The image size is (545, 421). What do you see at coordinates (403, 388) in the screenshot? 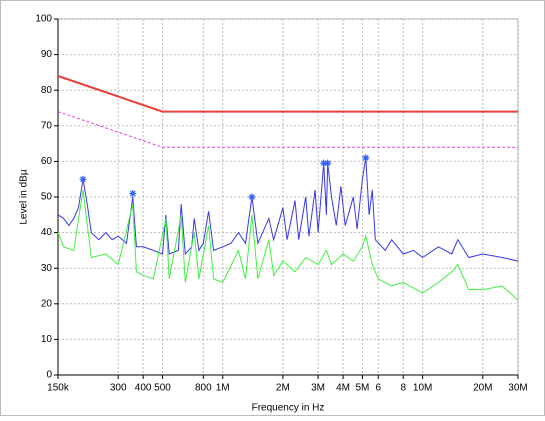
I see `x-tick-label: 8` at bounding box center [403, 388].